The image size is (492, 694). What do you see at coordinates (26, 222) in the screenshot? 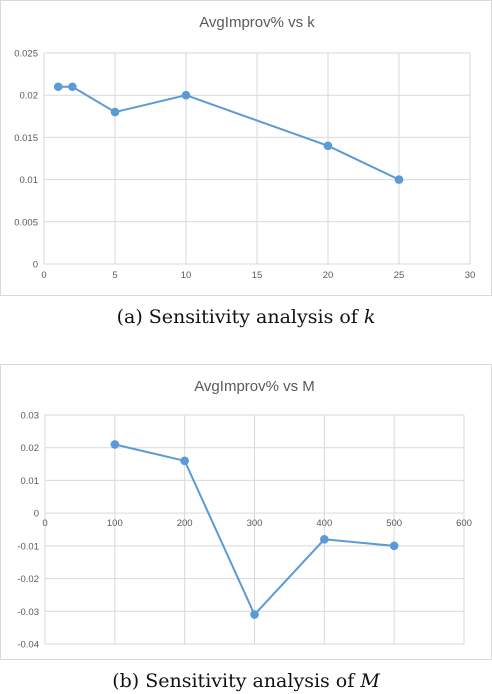
I see `y-tick-label: 0.005` at bounding box center [26, 222].